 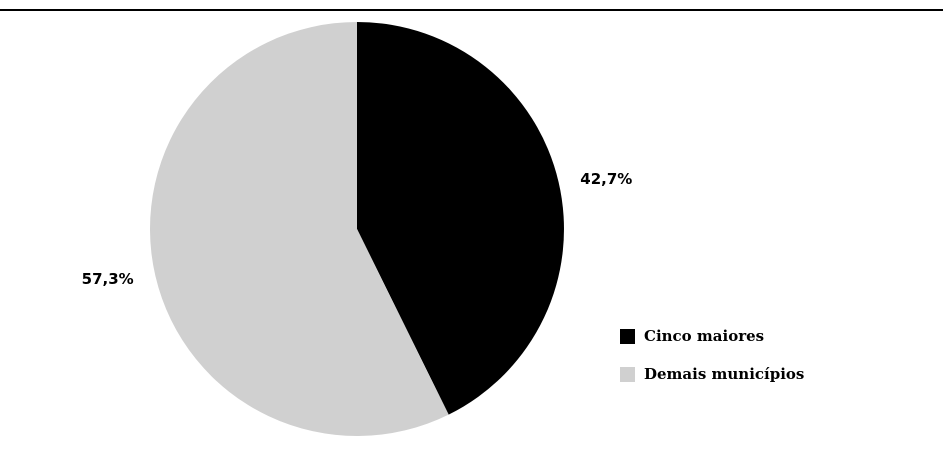 I want to click on legend-label-demais-municipios: Demais municípios, so click(x=724, y=374).